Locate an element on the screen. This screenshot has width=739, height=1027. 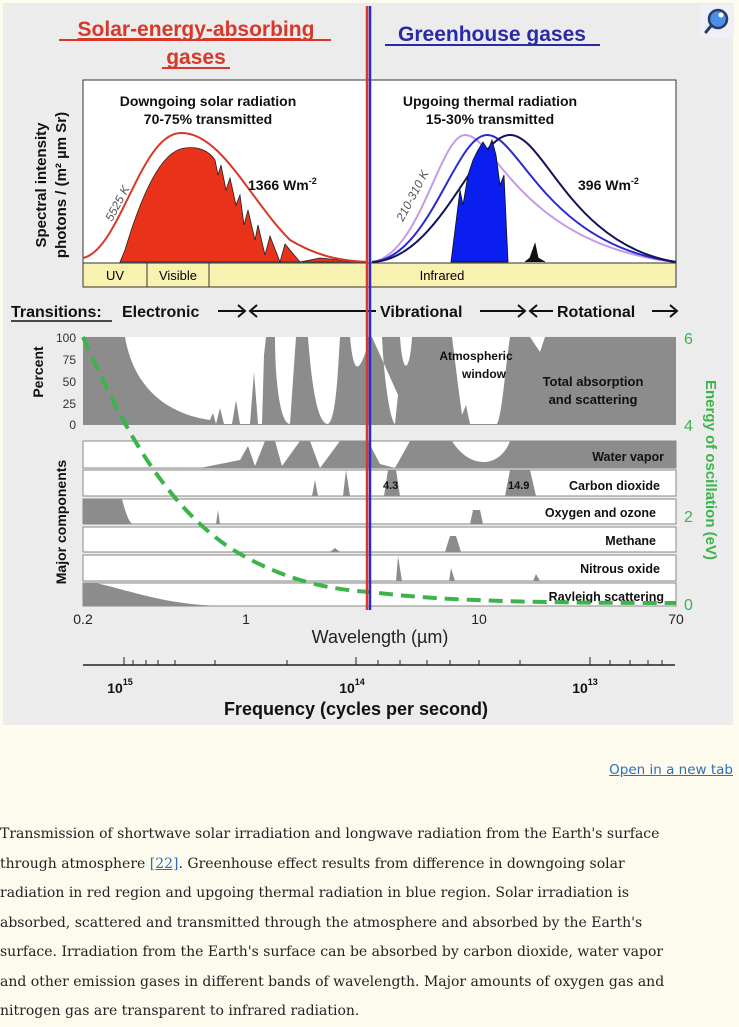
solar-label-1: Downgoing solar radiation is located at coordinates (208, 101).